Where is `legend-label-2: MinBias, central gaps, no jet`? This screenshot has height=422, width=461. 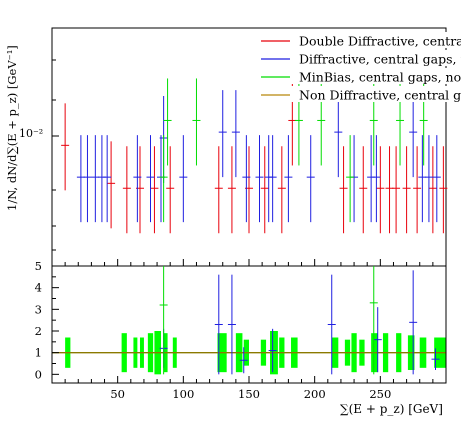
legend-label-2: MinBias, central gaps, no jet is located at coordinates (380, 77).